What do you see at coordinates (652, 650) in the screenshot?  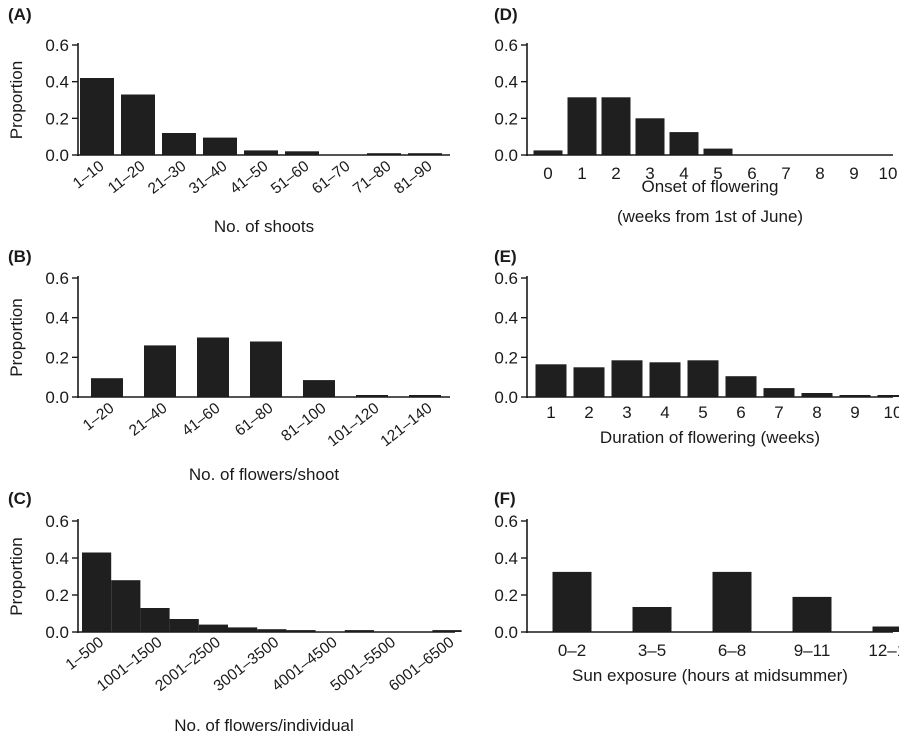 I see `x-tick-label: 3–5` at bounding box center [652, 650].